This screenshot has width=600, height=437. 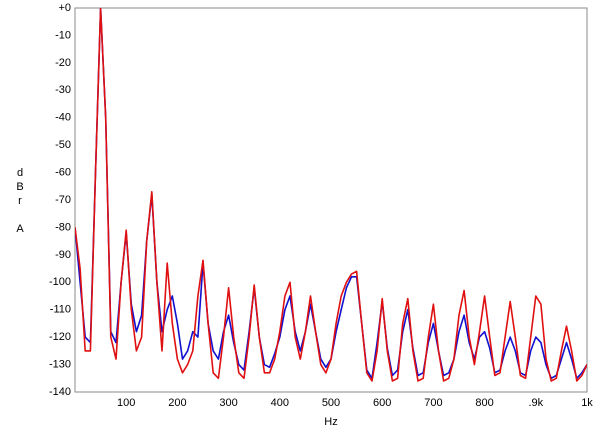 I want to click on x-tick-label: 400, so click(x=280, y=403).